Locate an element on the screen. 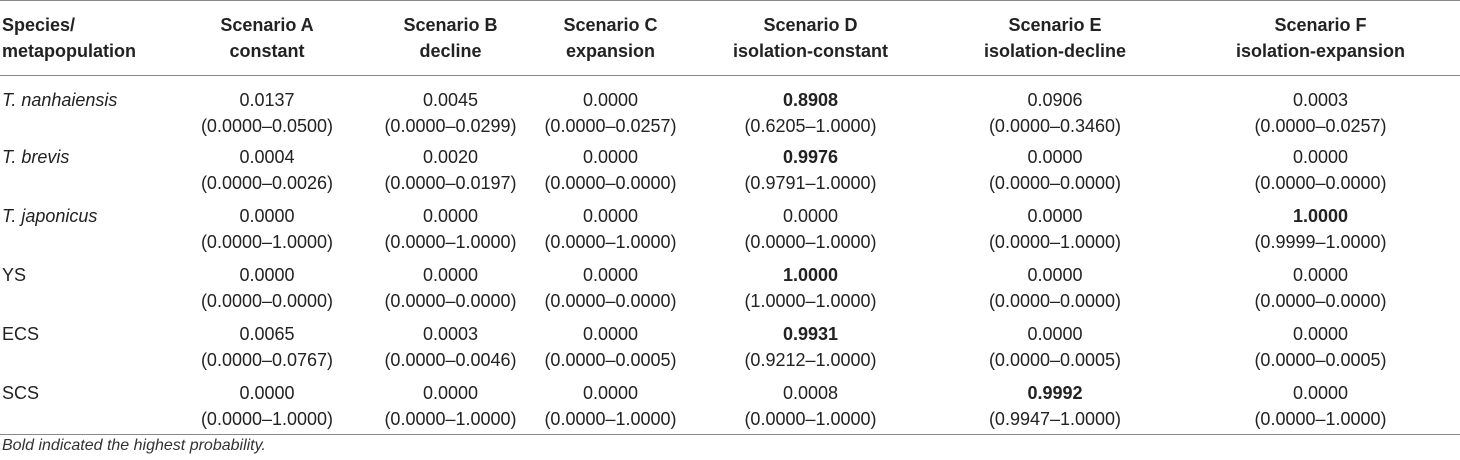 This screenshot has width=1460, height=460. cell-interval: (0.6205–1.0000) is located at coordinates (810, 126).